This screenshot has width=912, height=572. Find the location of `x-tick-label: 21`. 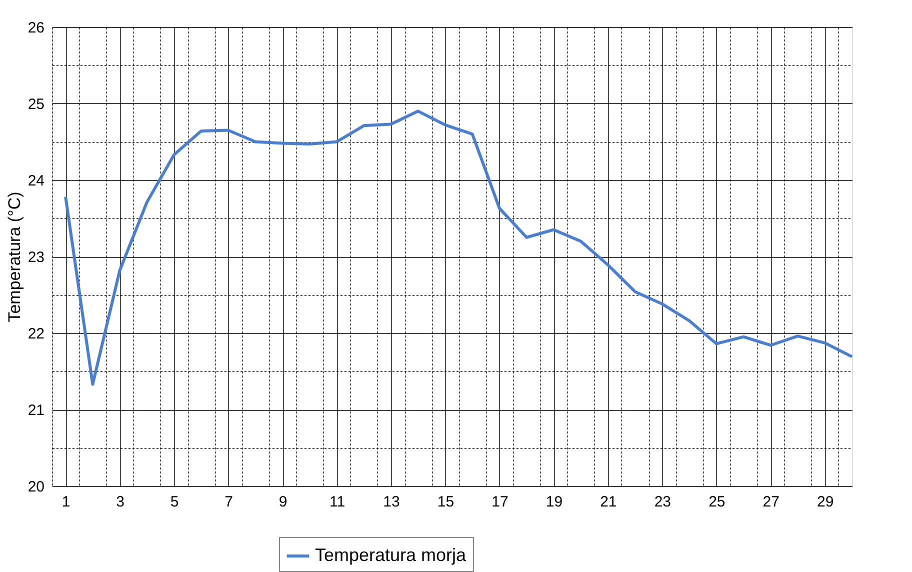

x-tick-label: 21 is located at coordinates (608, 502).